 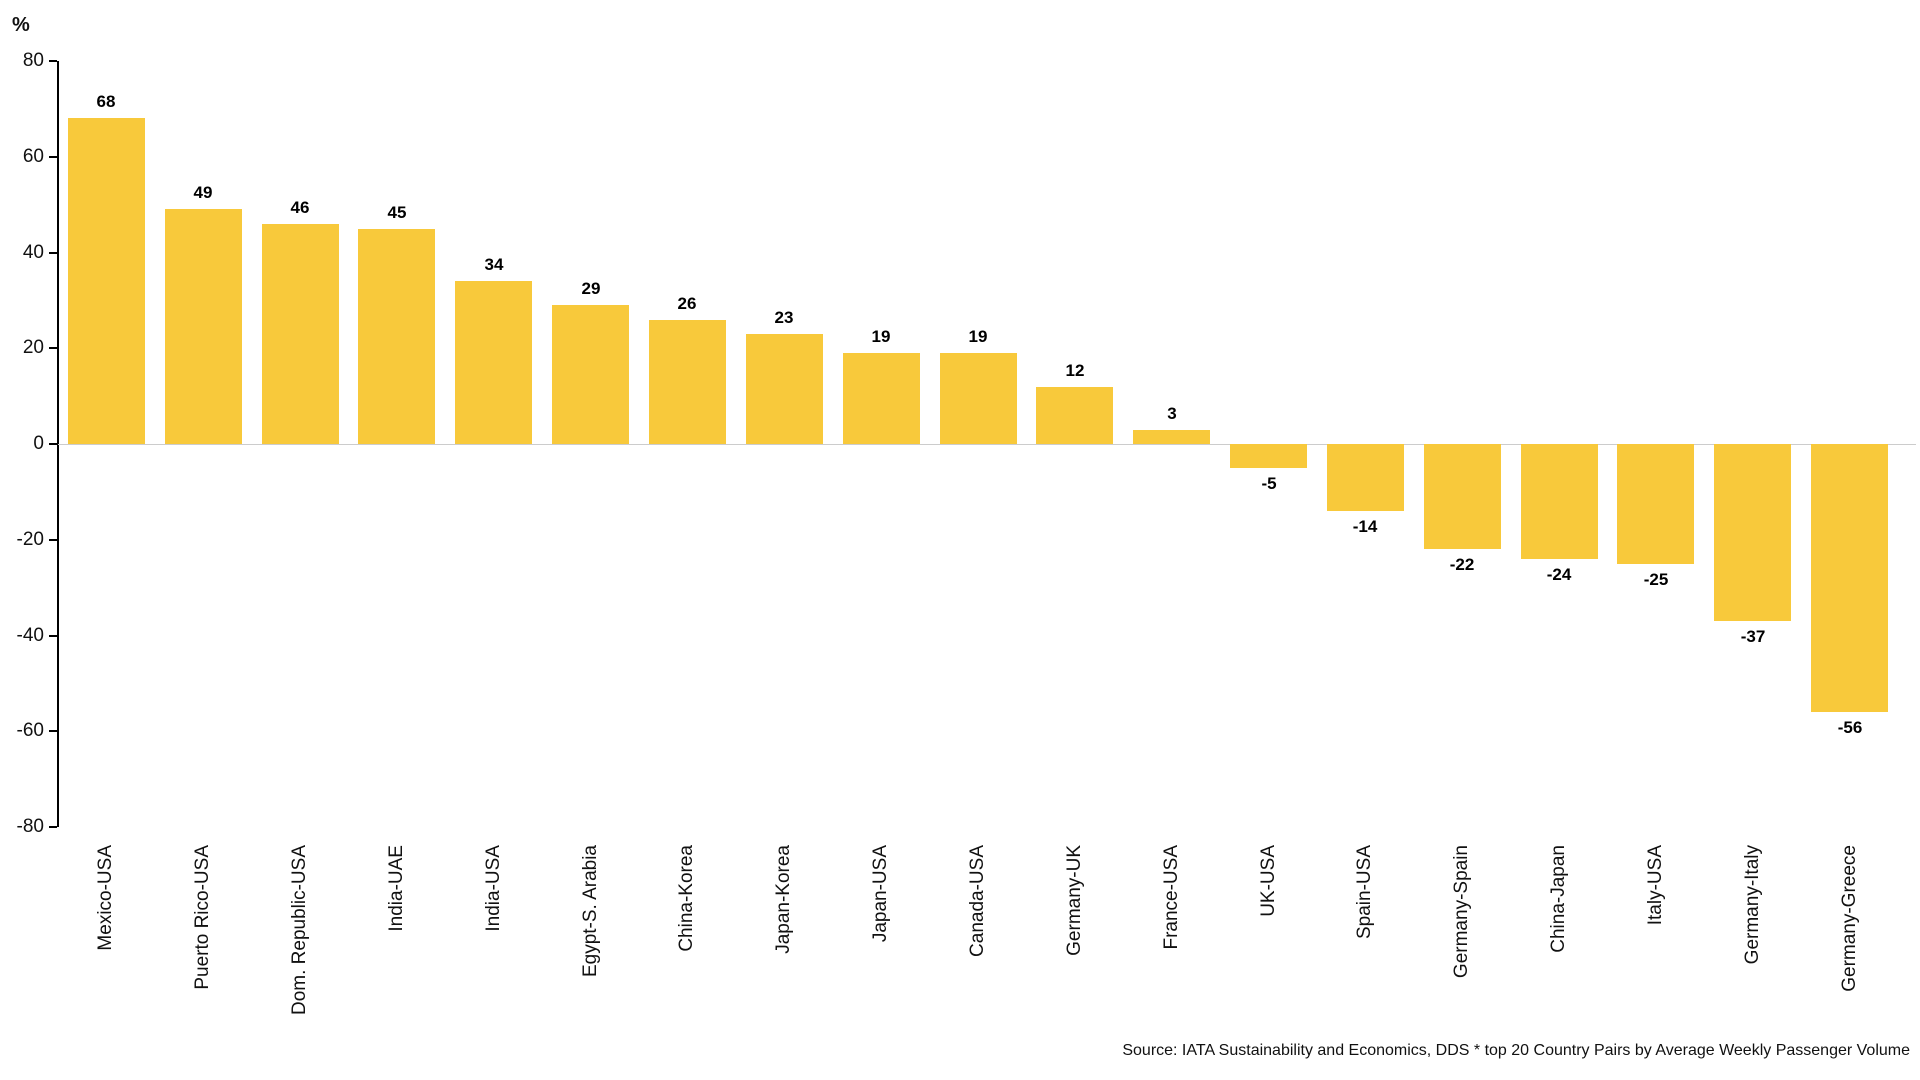 I want to click on category-label-text: Germany-Italy, so click(x=1752, y=905).